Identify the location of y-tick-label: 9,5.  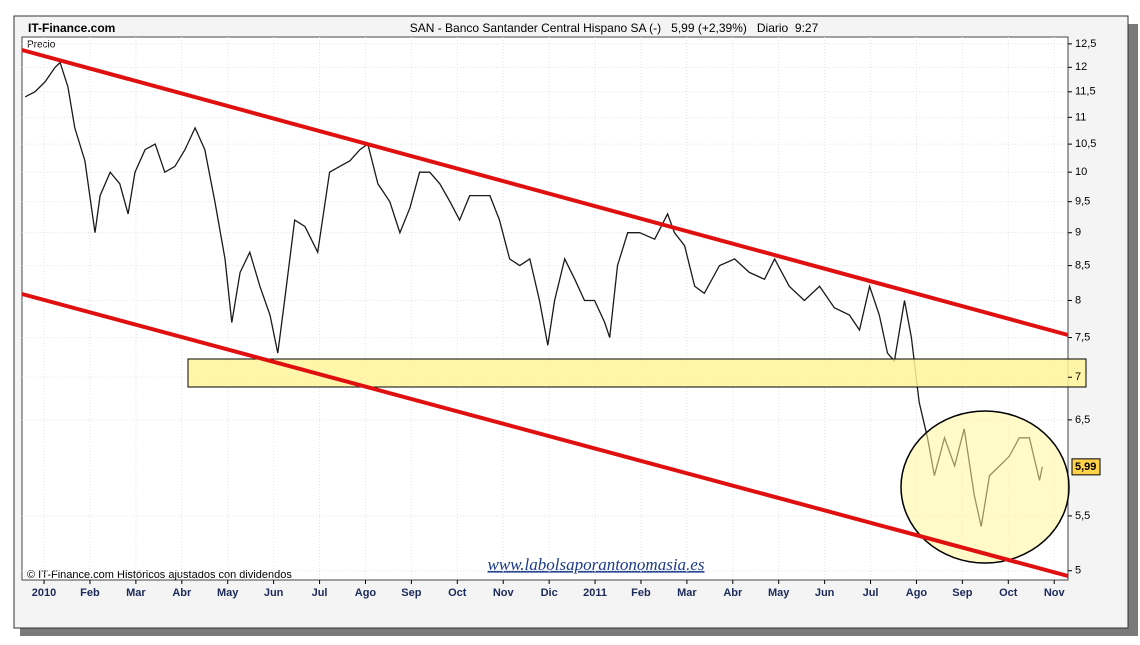
(1082, 202).